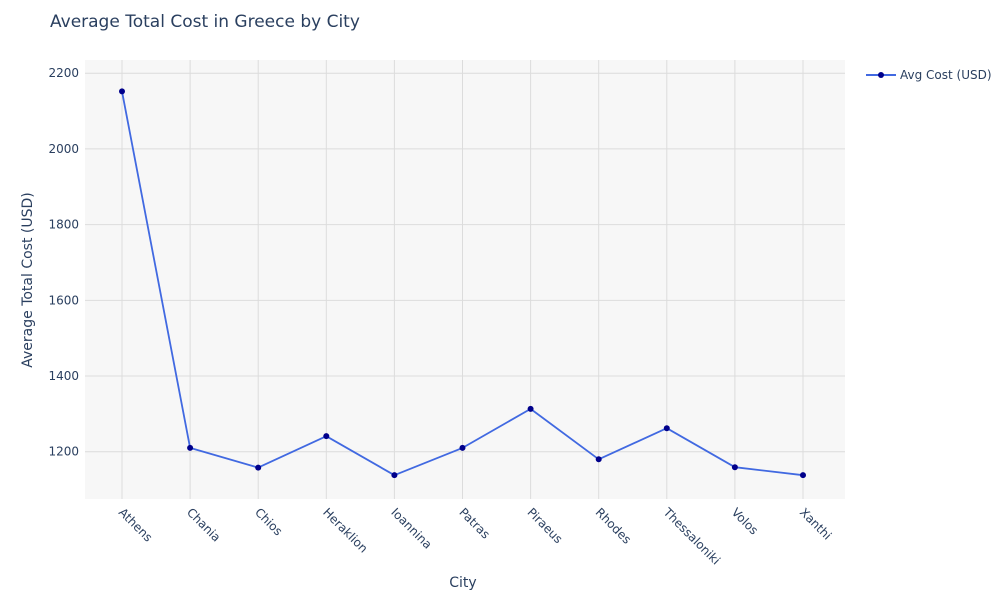  I want to click on y-tick-label: 1400, so click(63, 376).